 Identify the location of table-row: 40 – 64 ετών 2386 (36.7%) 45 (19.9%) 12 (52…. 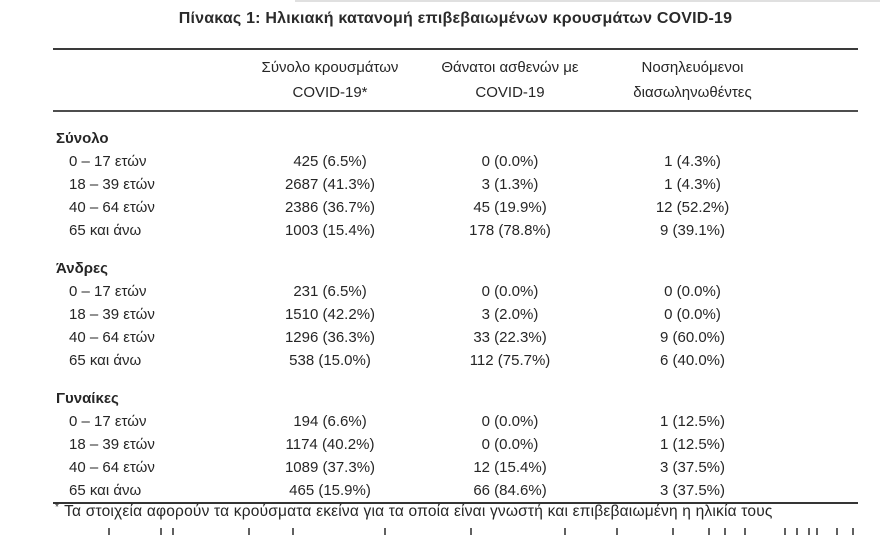
(455, 207).